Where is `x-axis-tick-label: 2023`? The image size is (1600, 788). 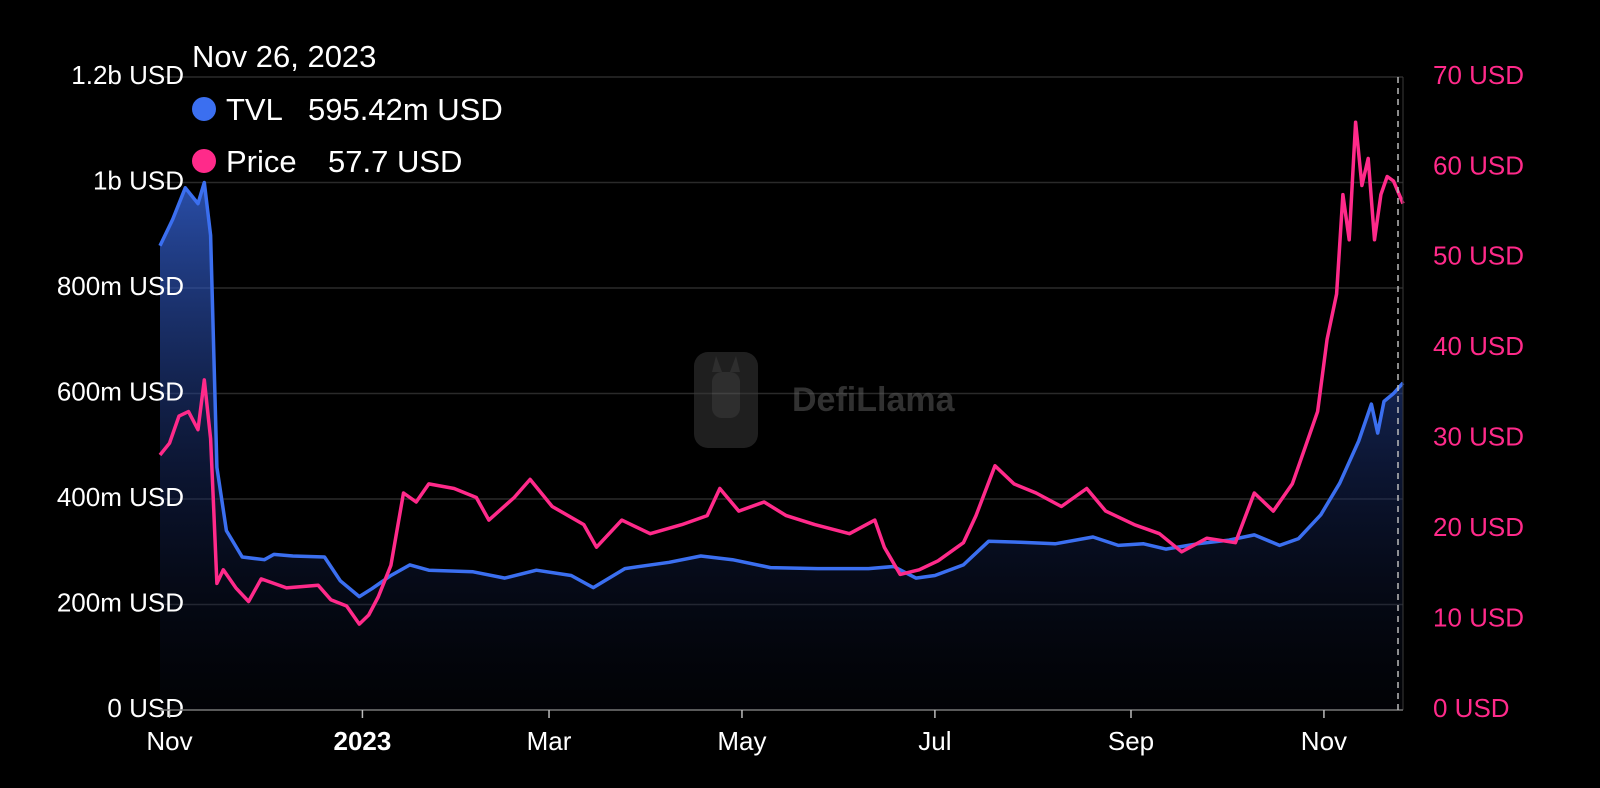 x-axis-tick-label: 2023 is located at coordinates (363, 741).